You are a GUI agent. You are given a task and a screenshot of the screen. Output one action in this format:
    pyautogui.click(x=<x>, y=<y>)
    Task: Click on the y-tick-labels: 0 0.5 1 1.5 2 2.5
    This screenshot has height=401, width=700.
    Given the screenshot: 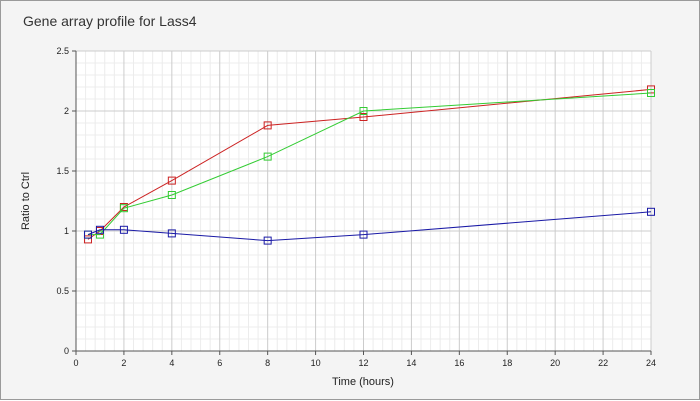 What is the action you would take?
    pyautogui.click(x=62, y=201)
    